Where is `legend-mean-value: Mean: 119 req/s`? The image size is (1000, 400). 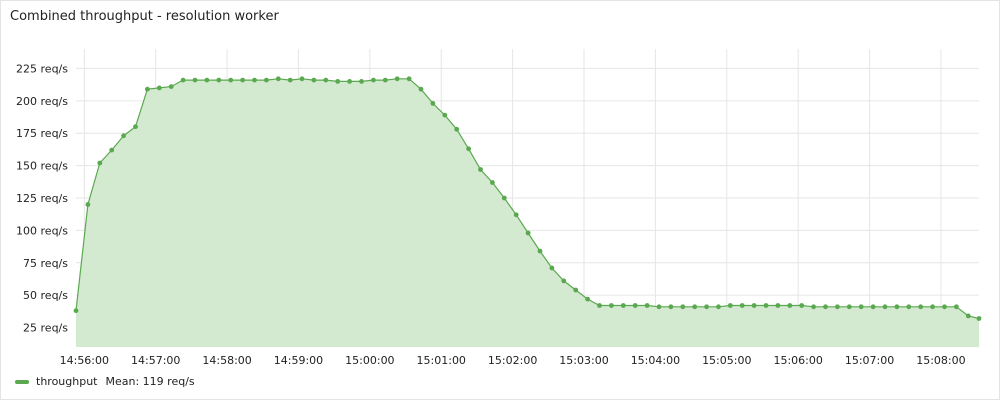 legend-mean-value: Mean: 119 req/s is located at coordinates (150, 381).